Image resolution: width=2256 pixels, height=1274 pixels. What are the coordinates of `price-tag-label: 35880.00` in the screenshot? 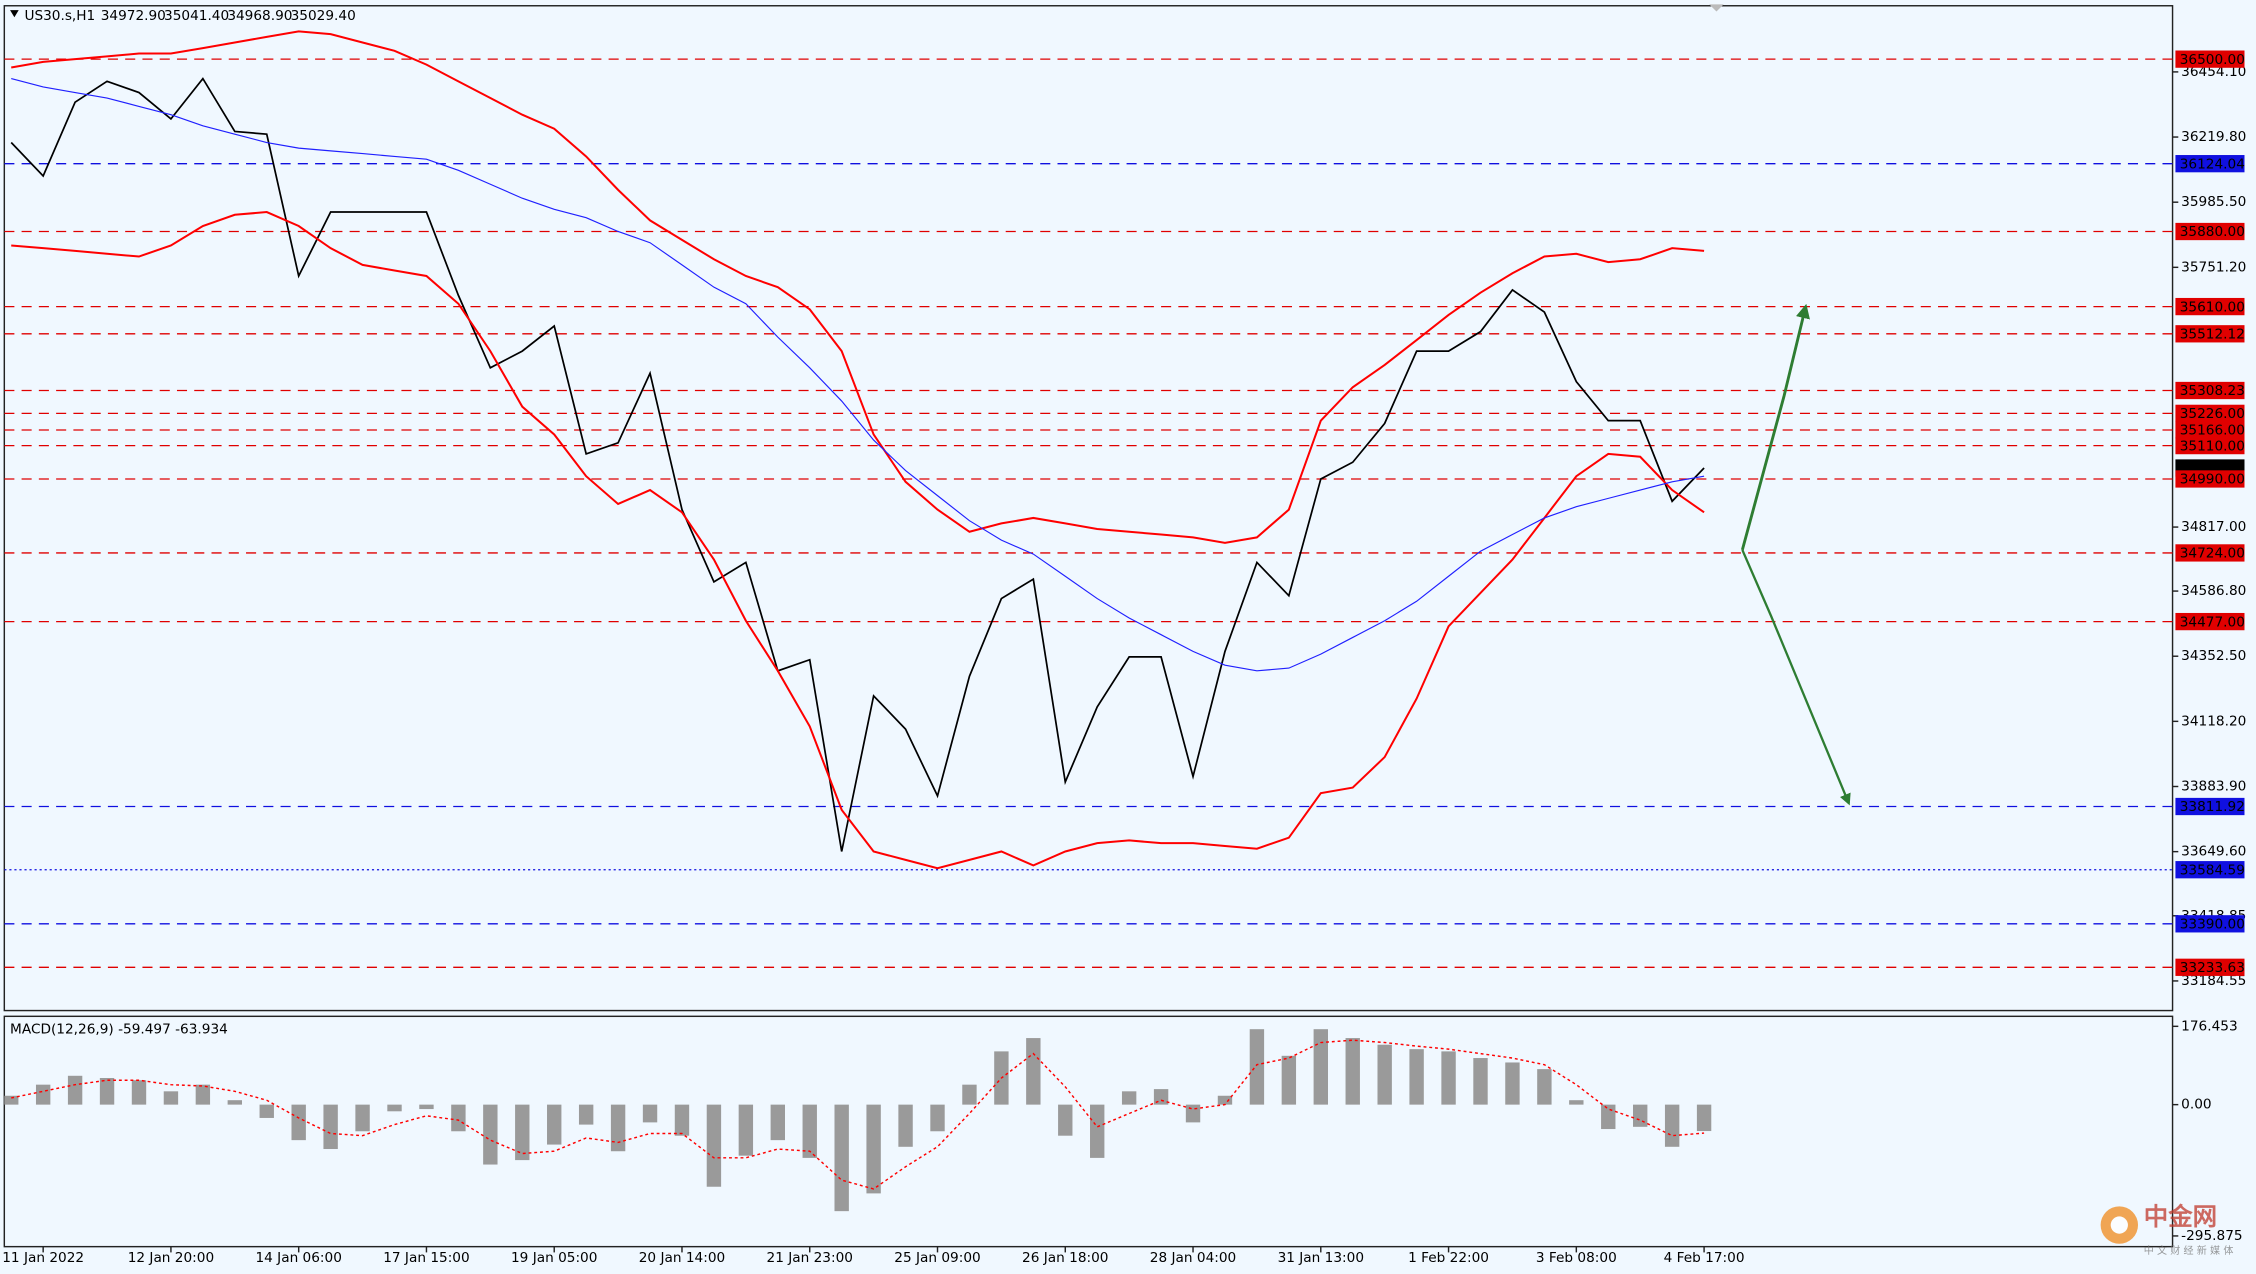 It's located at (2212, 232).